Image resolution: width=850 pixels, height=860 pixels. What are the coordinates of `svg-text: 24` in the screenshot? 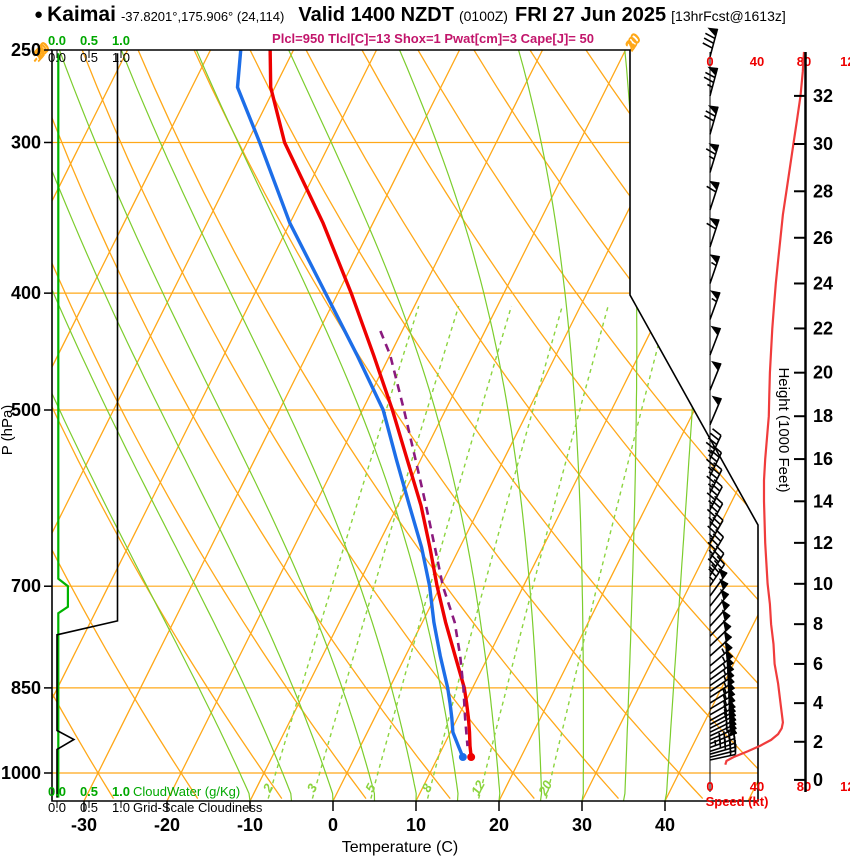 It's located at (823, 283).